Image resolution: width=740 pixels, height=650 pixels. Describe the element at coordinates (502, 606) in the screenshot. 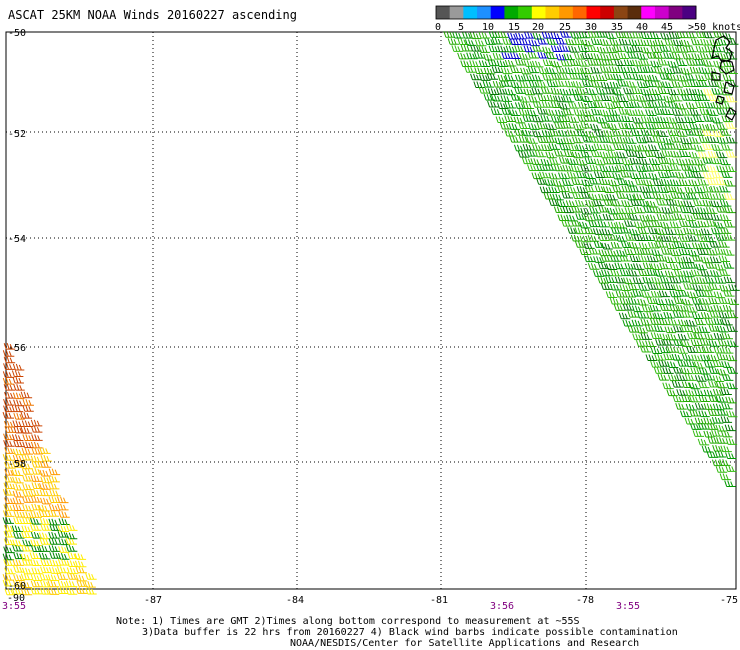

I see `time-label: 3:56` at that location.